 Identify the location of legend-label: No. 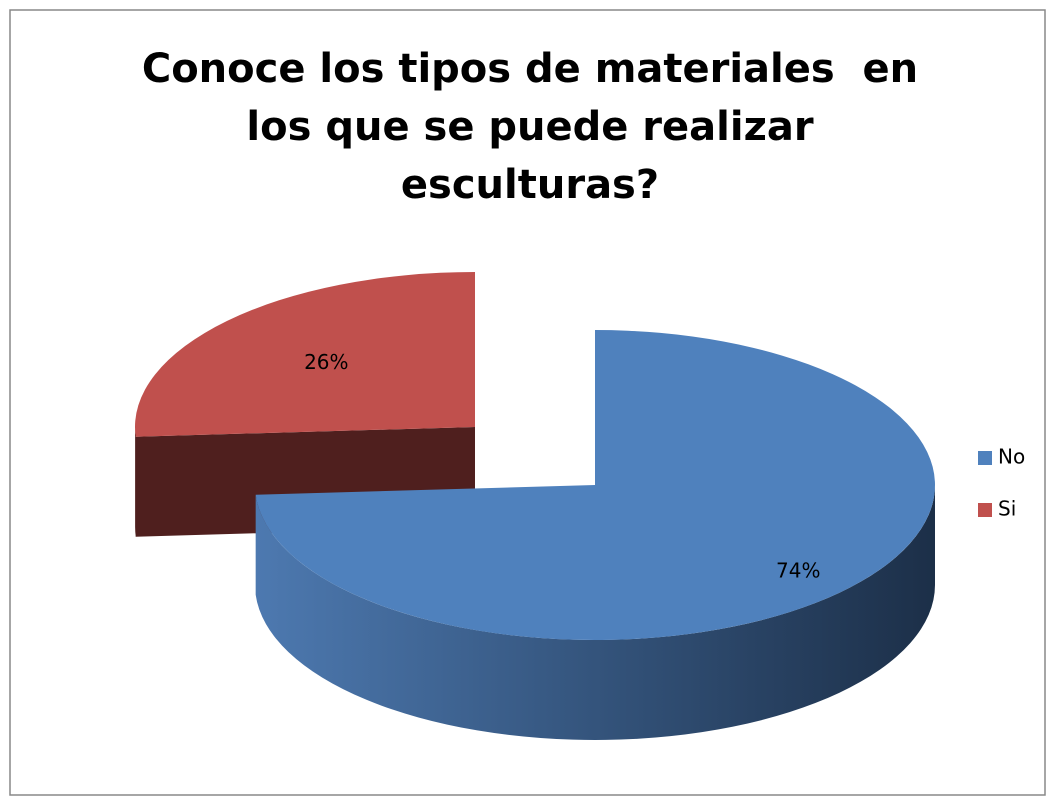
(1011, 457).